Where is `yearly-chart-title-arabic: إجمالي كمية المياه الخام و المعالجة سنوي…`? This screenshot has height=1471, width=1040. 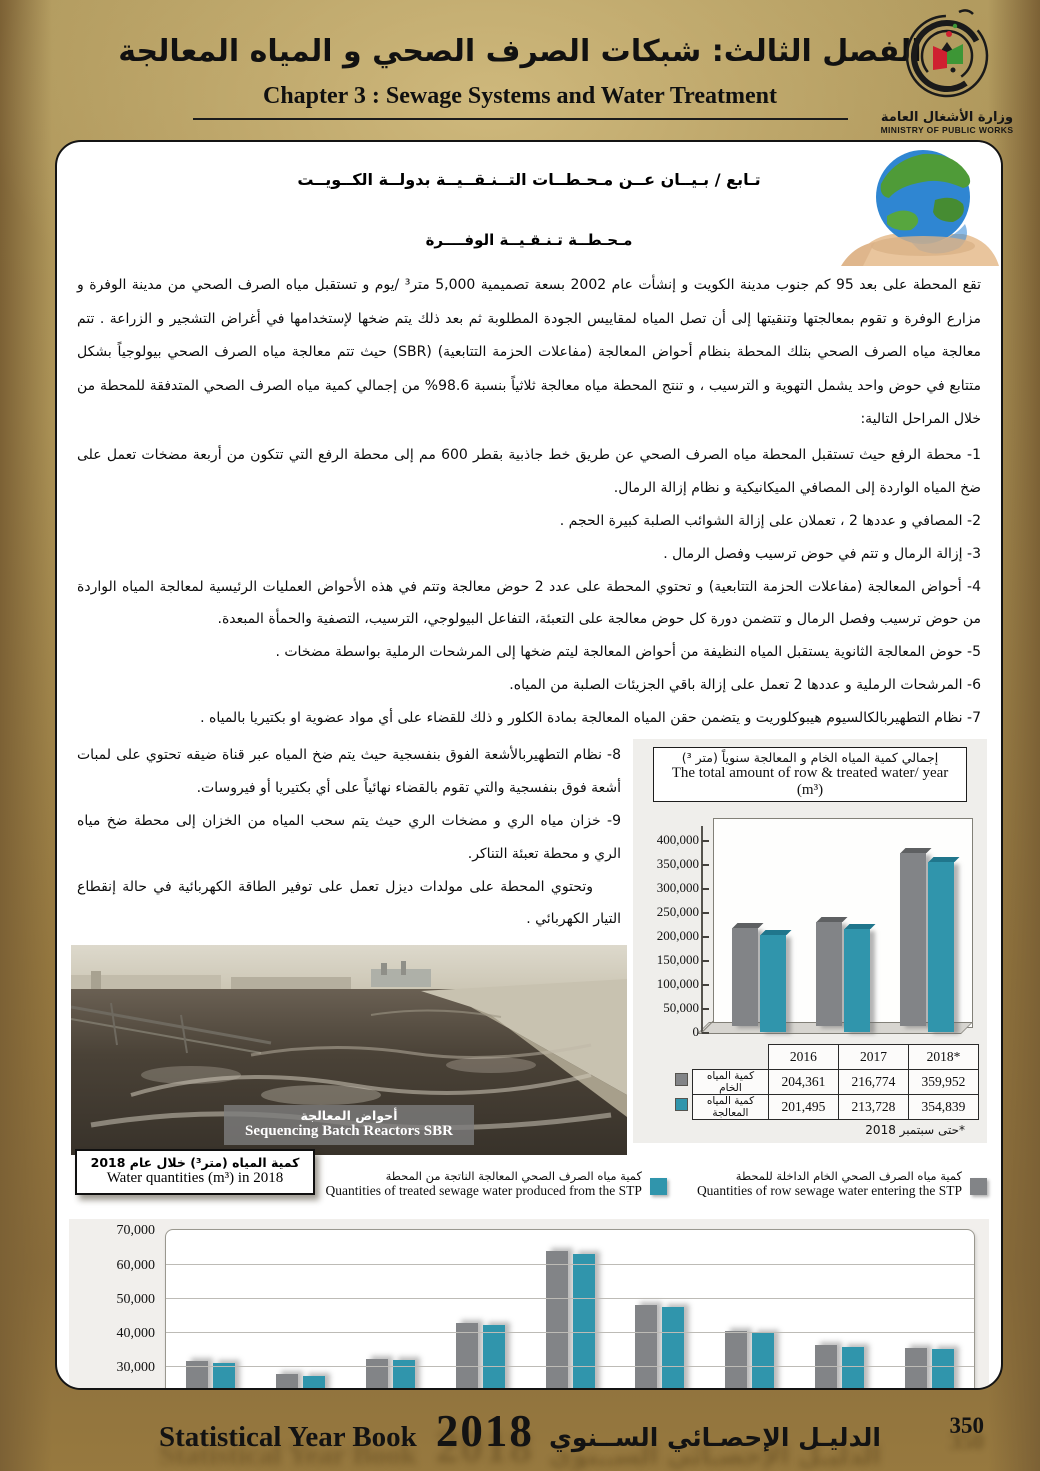 yearly-chart-title-arabic: إجمالي كمية المياه الخام و المعالجة سنوي… is located at coordinates (810, 757).